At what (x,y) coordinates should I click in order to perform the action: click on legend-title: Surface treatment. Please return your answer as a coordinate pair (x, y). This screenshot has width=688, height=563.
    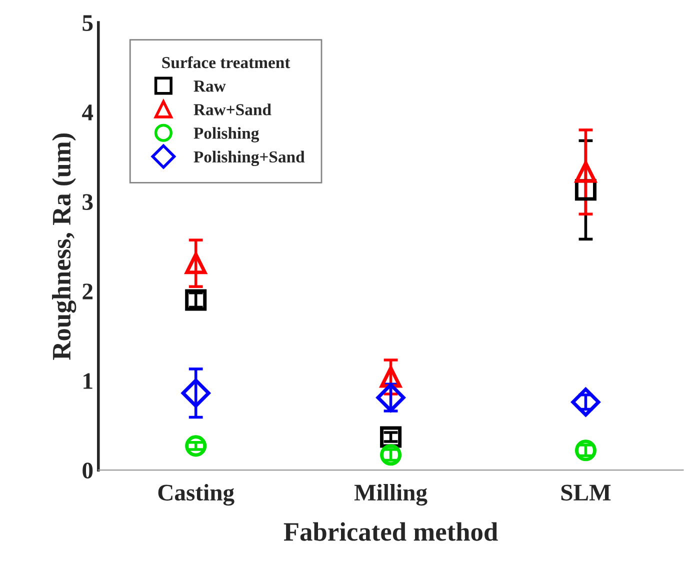
    Looking at the image, I should click on (226, 62).